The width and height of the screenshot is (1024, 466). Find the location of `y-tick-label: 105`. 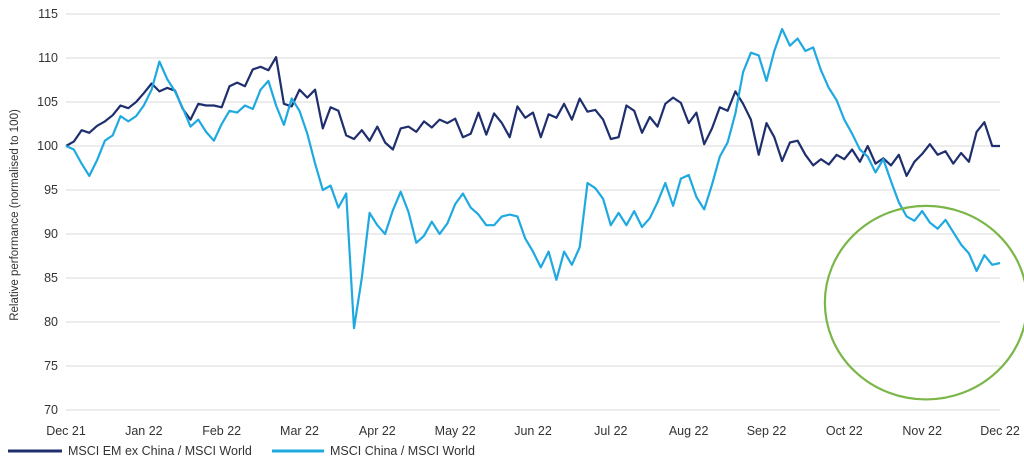

y-tick-label: 105 is located at coordinates (47, 102).